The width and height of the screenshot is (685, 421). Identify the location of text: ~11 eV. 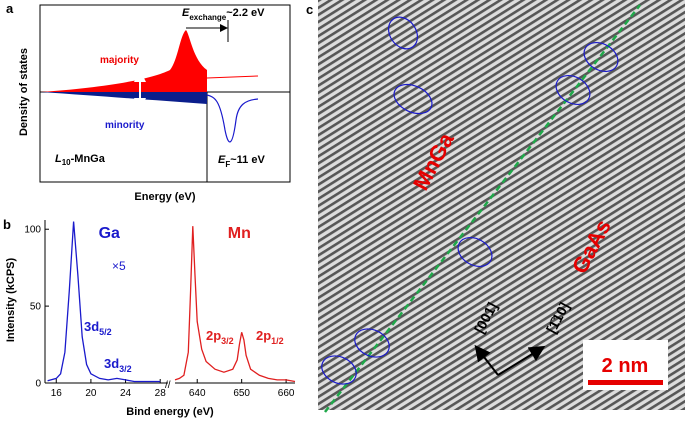
(247, 160).